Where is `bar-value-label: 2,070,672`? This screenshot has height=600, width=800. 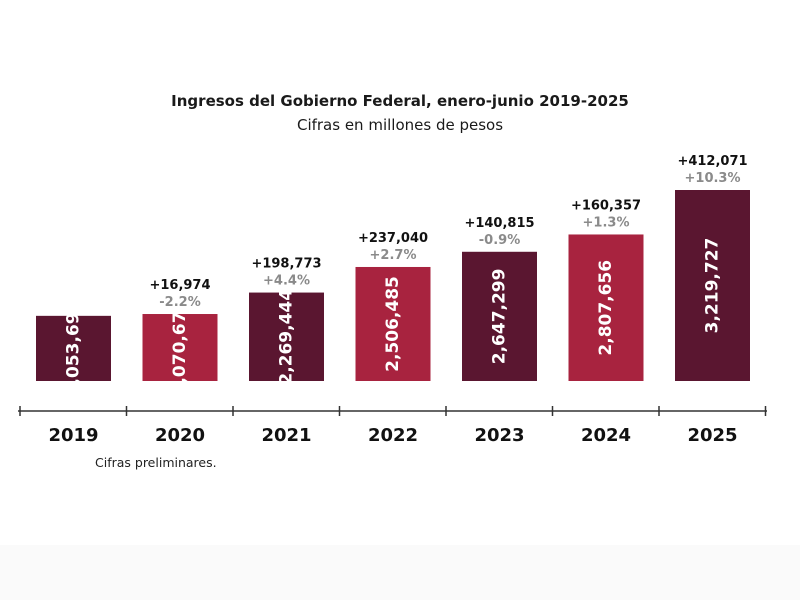 bar-value-label: 2,070,672 is located at coordinates (180, 348).